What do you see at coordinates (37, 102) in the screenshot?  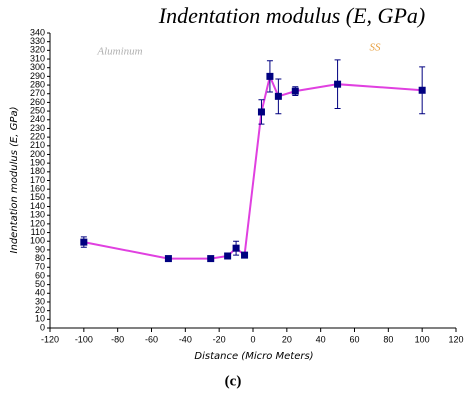 I see `y-tick-label: 260` at bounding box center [37, 102].